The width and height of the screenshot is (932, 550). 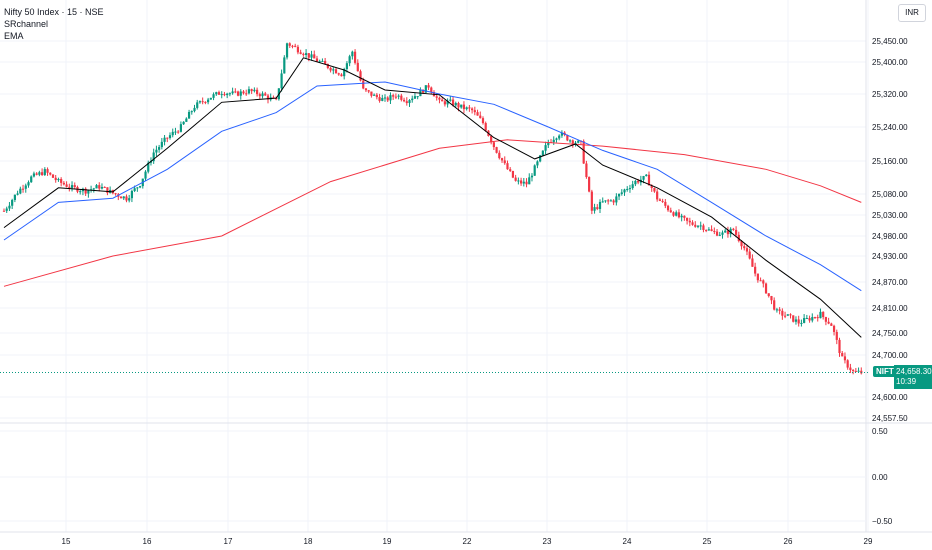 What do you see at coordinates (890, 256) in the screenshot?
I see `price-tick-label: 24,930.00` at bounding box center [890, 256].